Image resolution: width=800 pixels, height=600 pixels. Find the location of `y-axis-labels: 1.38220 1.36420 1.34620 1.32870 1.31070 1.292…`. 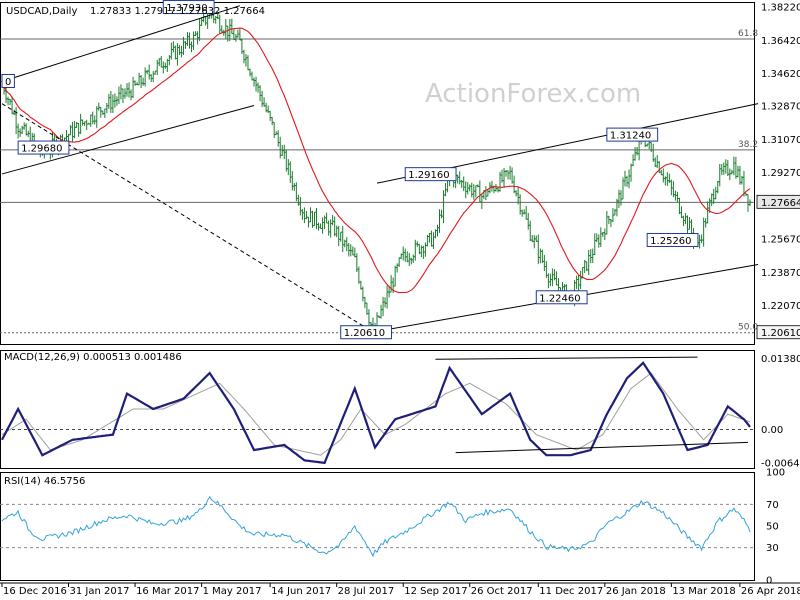

y-axis-labels: 1.38220 1.36420 1.34620 1.32870 1.31070 1.292… is located at coordinates (778, 295).